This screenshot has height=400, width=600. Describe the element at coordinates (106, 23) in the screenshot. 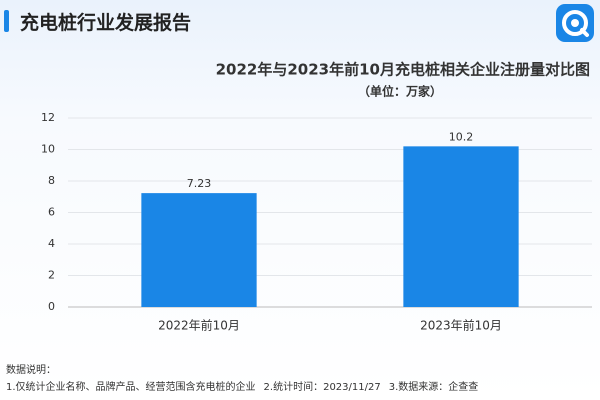

I see `header-title: 充电桩行业发展报告` at that location.